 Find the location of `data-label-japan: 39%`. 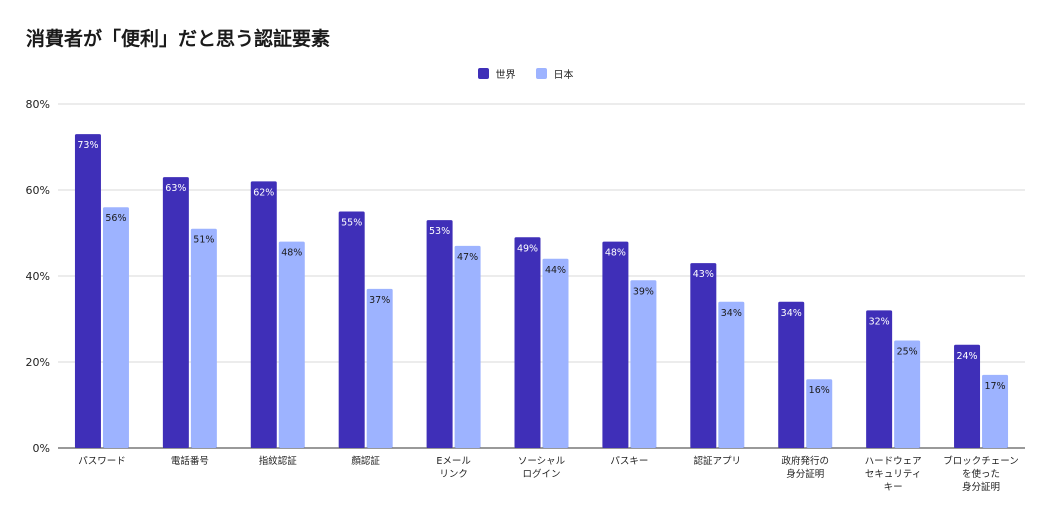

data-label-japan: 39% is located at coordinates (643, 291).